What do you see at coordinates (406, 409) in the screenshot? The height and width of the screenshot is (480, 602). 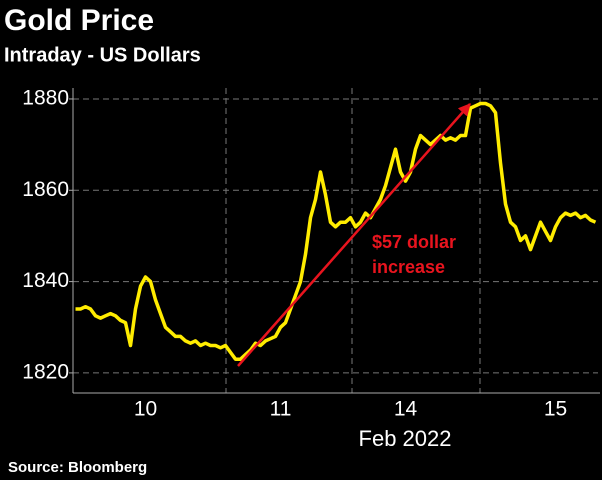 I see `x-tick-label: 14` at bounding box center [406, 409].